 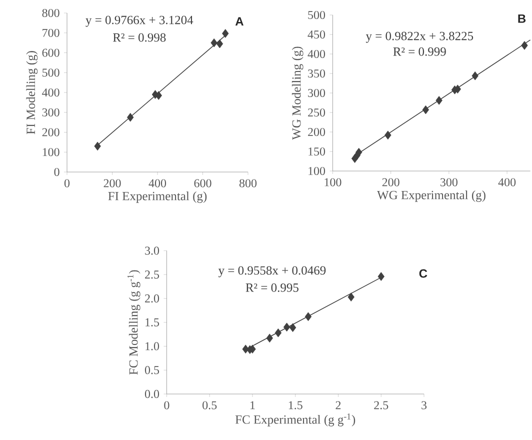 What do you see at coordinates (423, 273) in the screenshot?
I see `annotation: C` at bounding box center [423, 273].